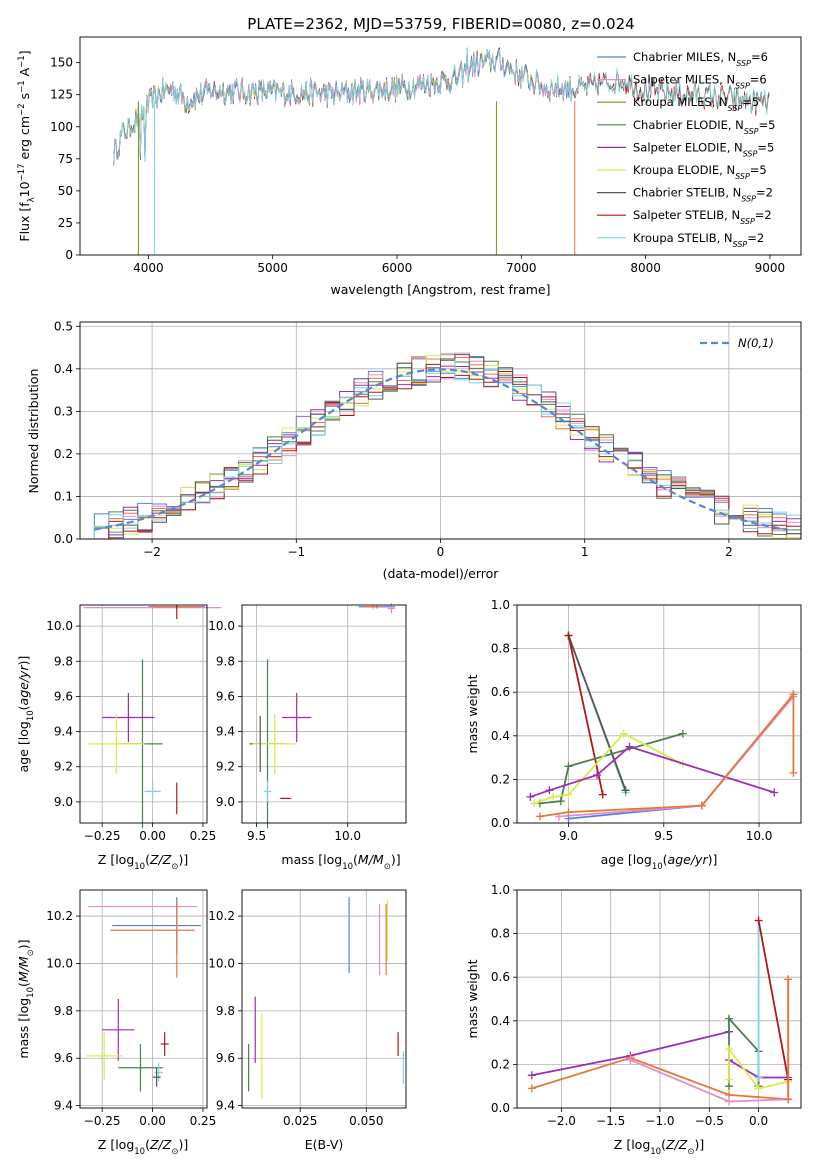  Describe the element at coordinates (143, 994) in the screenshot. I see `mass_vs_Z-points` at that location.